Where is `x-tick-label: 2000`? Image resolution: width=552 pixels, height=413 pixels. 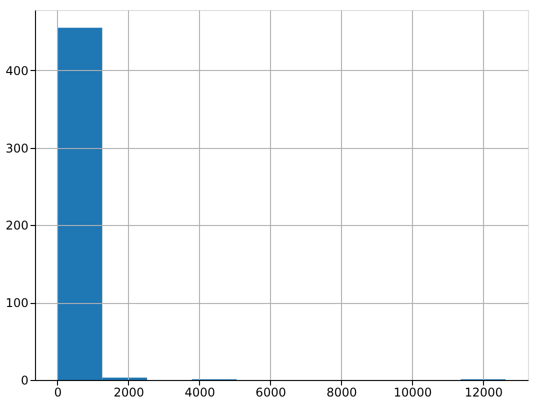 x-tick-label: 2000 is located at coordinates (129, 393).